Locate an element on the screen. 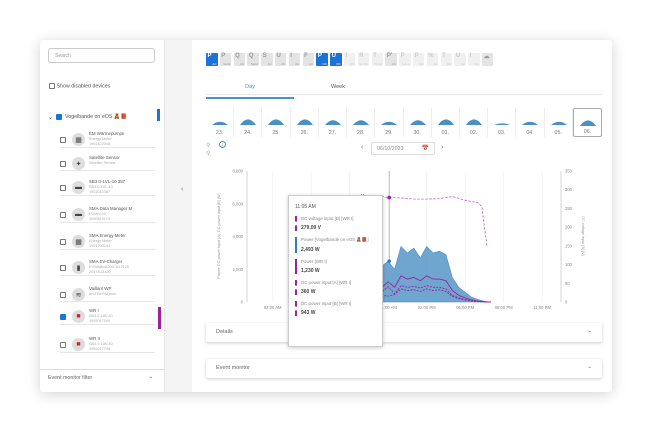  day-thumbnail: 28. is located at coordinates (361, 122).